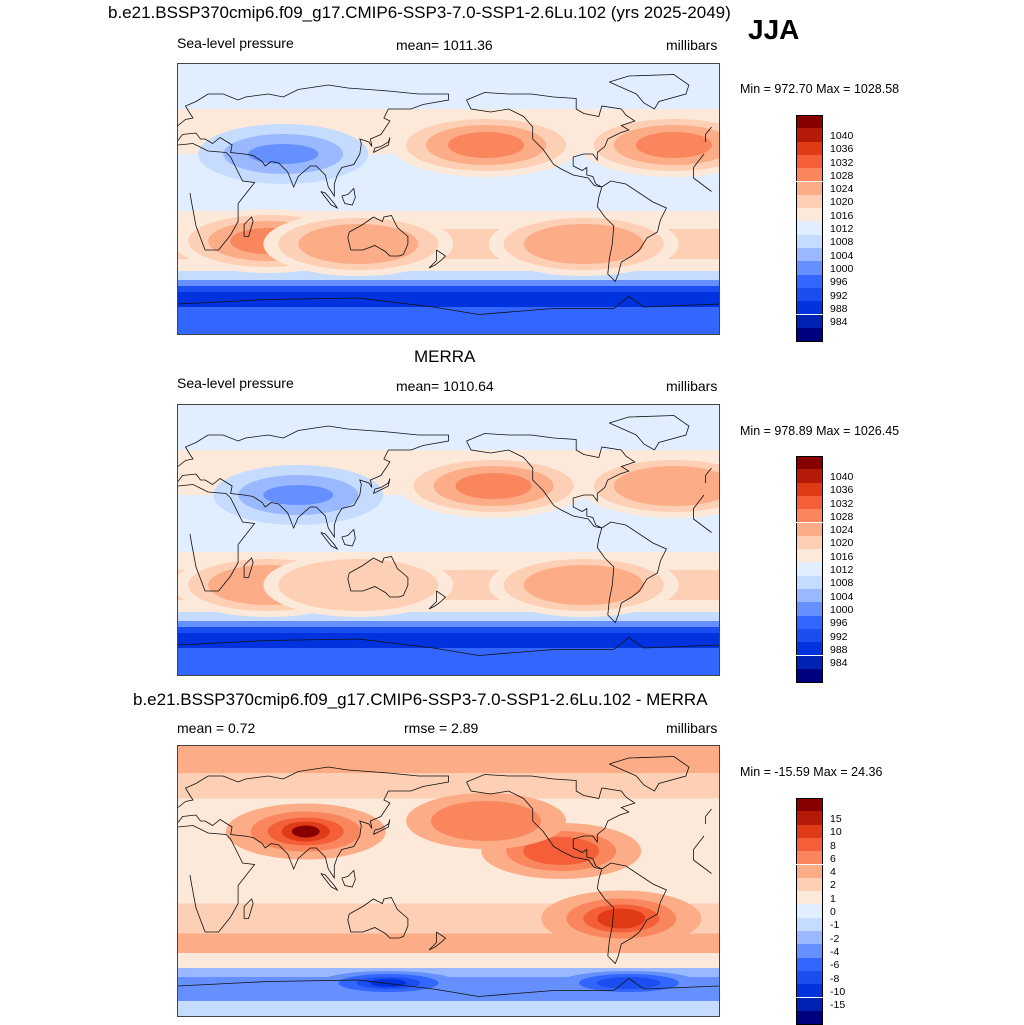 The width and height of the screenshot is (1024, 1025). Describe the element at coordinates (235, 383) in the screenshot. I see `panel2-left-label: Sea-level pressure` at that location.